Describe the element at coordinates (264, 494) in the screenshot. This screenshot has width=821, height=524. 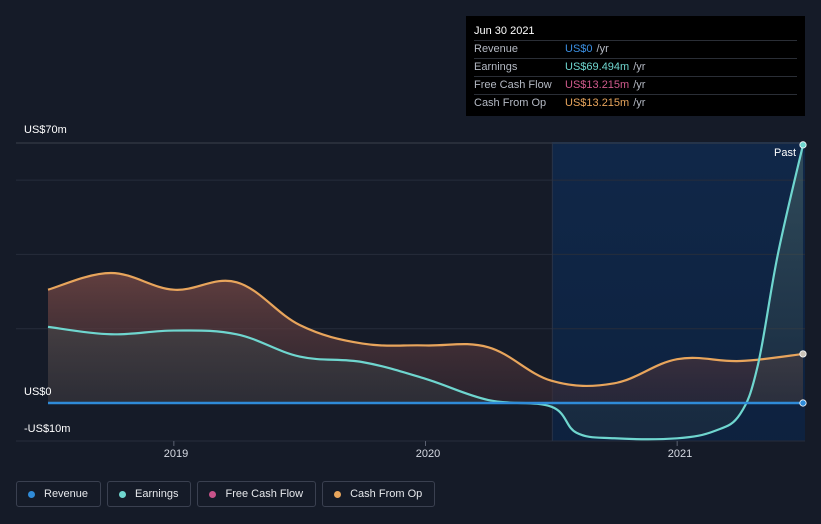
I see `legend-label: Free Cash Flow` at that location.